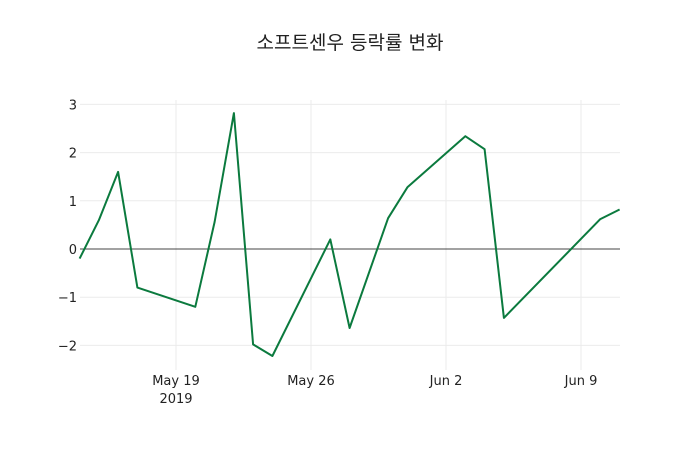  What do you see at coordinates (73, 202) in the screenshot?
I see `y-tick-label: 1` at bounding box center [73, 202].